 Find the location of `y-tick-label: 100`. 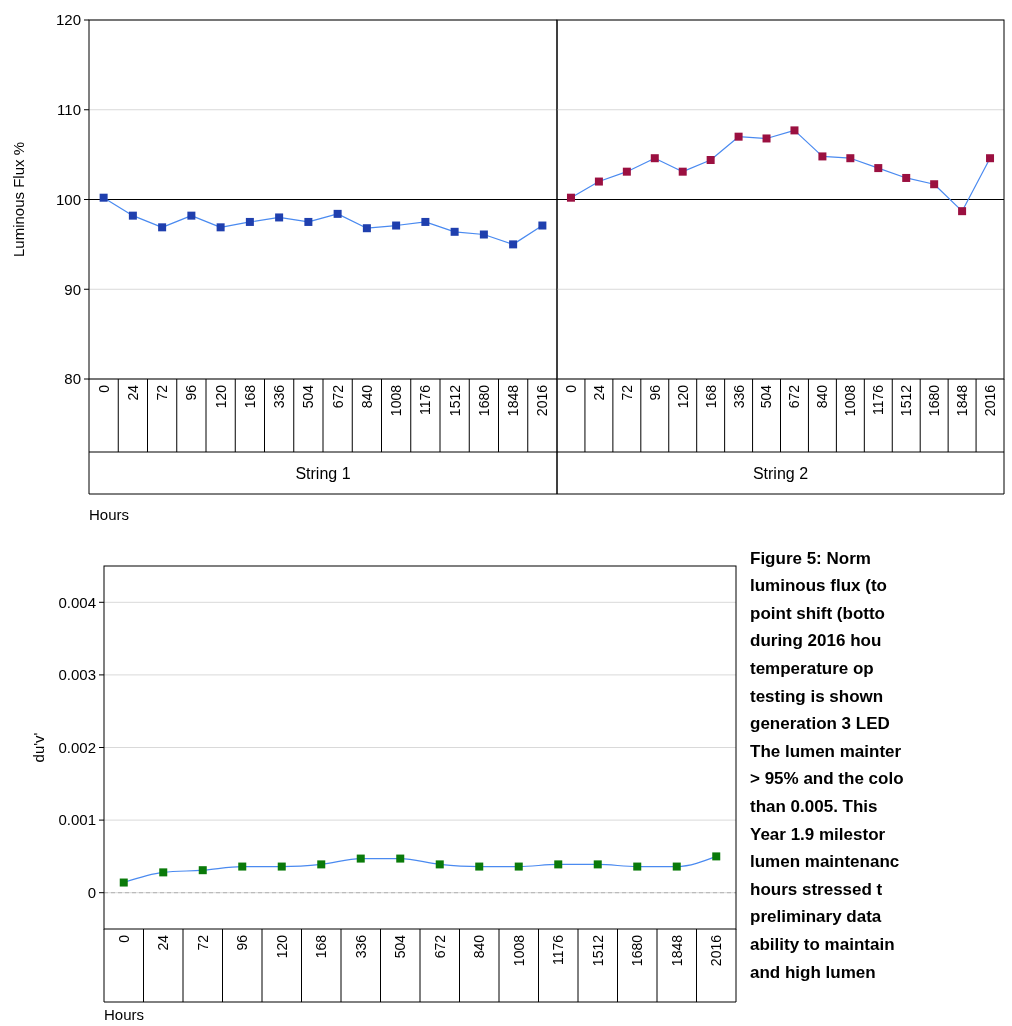

y-tick-label: 100 is located at coordinates (68, 199).